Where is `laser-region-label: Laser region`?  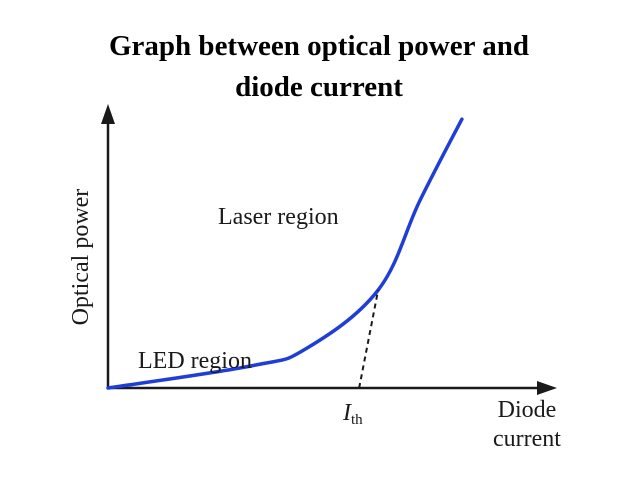 laser-region-label: Laser region is located at coordinates (278, 217).